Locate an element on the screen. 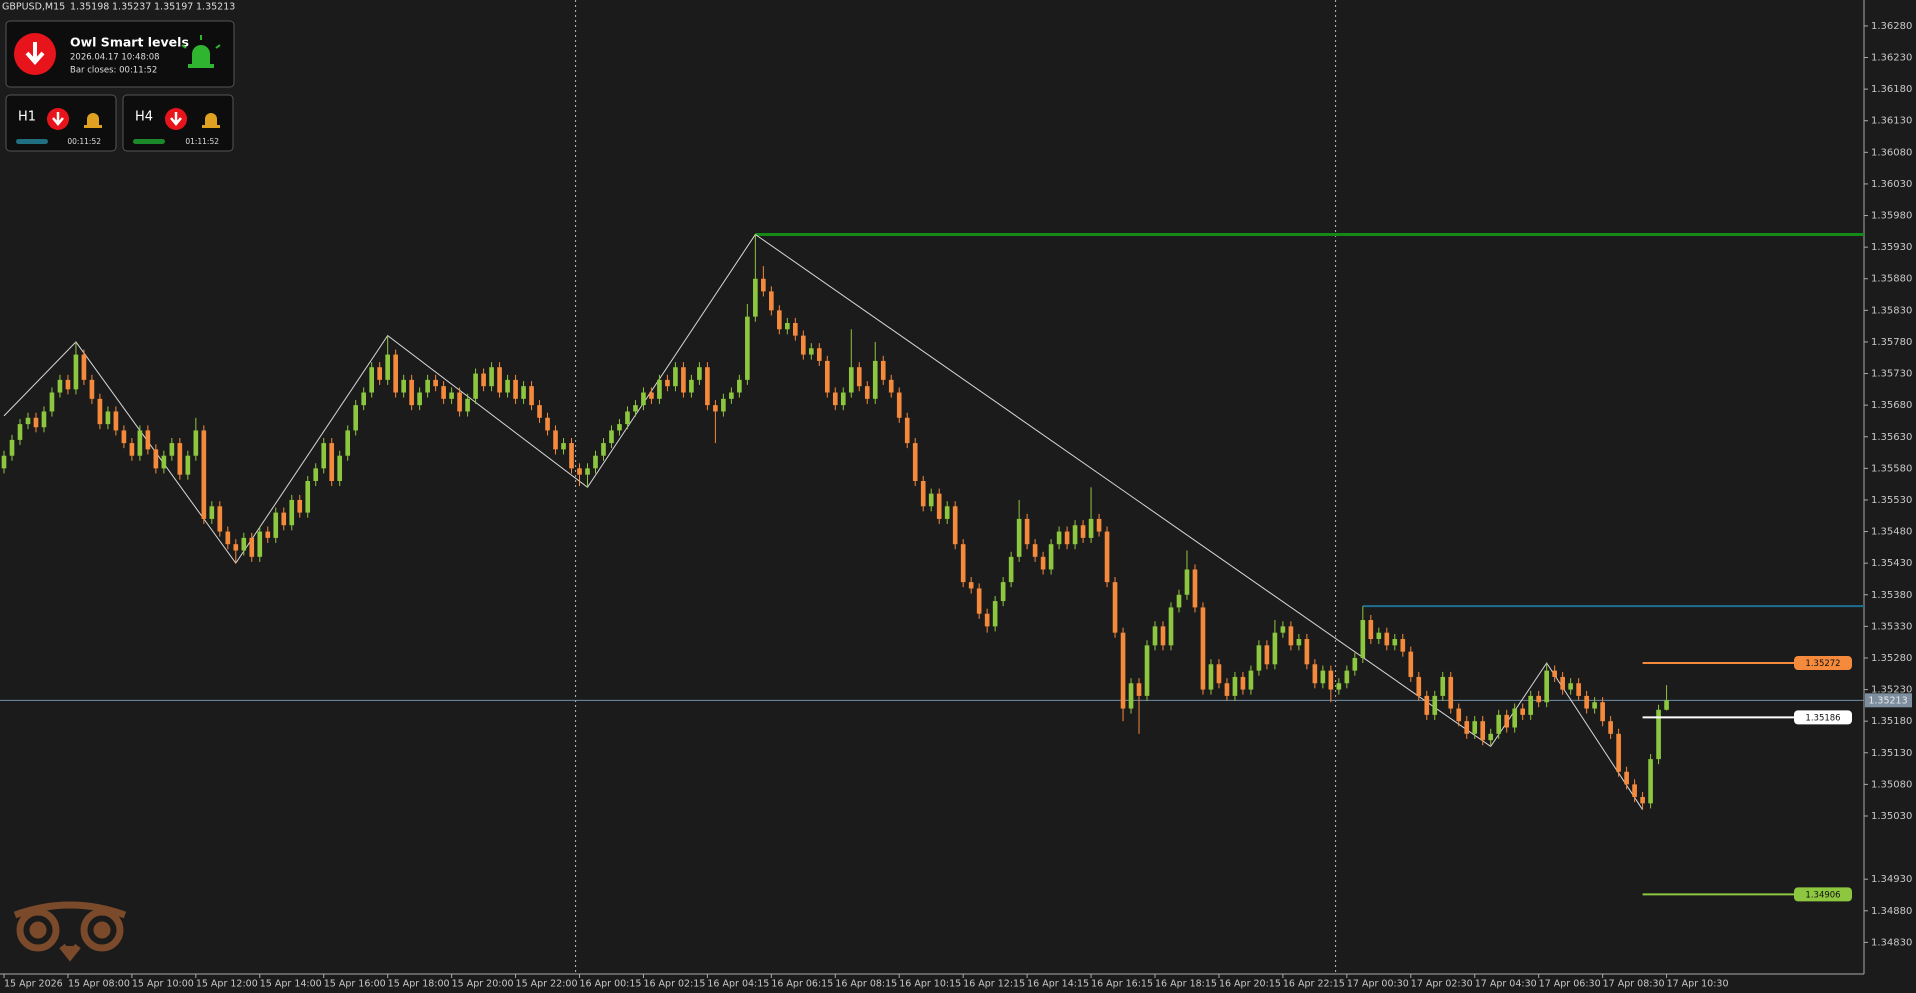 The height and width of the screenshot is (993, 1916). x-tick-label: 15 Apr 22:00 is located at coordinates (547, 984).